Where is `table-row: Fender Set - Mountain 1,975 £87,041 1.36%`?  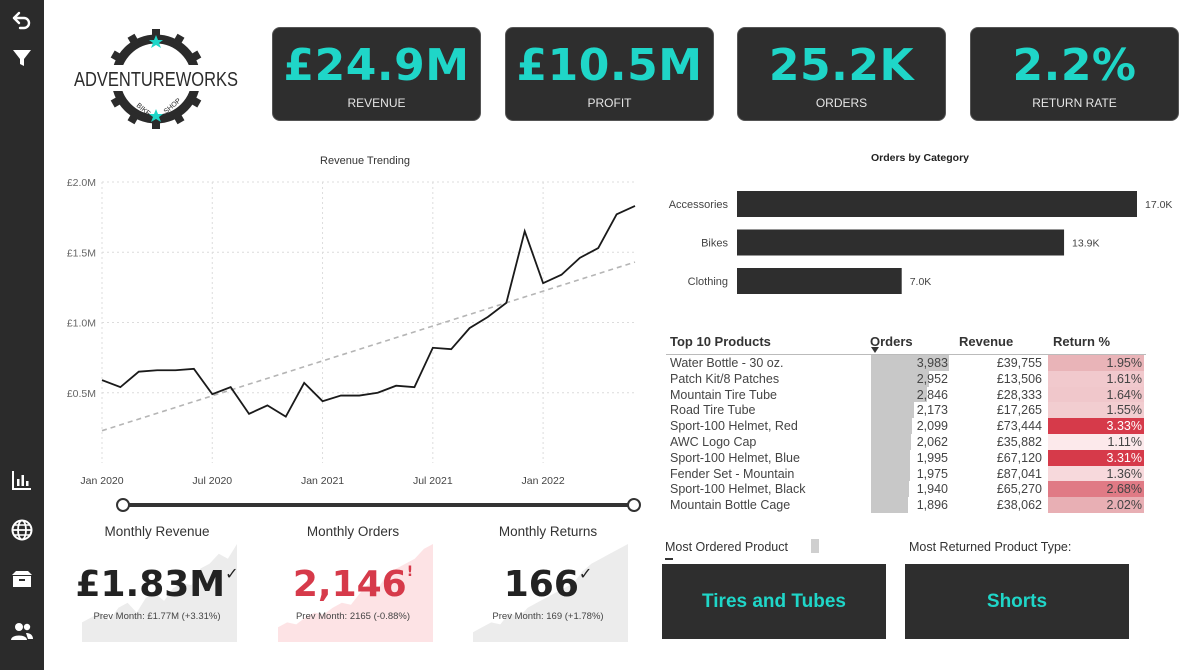
table-row: Fender Set - Mountain 1,975 £87,041 1.36% is located at coordinates (906, 473).